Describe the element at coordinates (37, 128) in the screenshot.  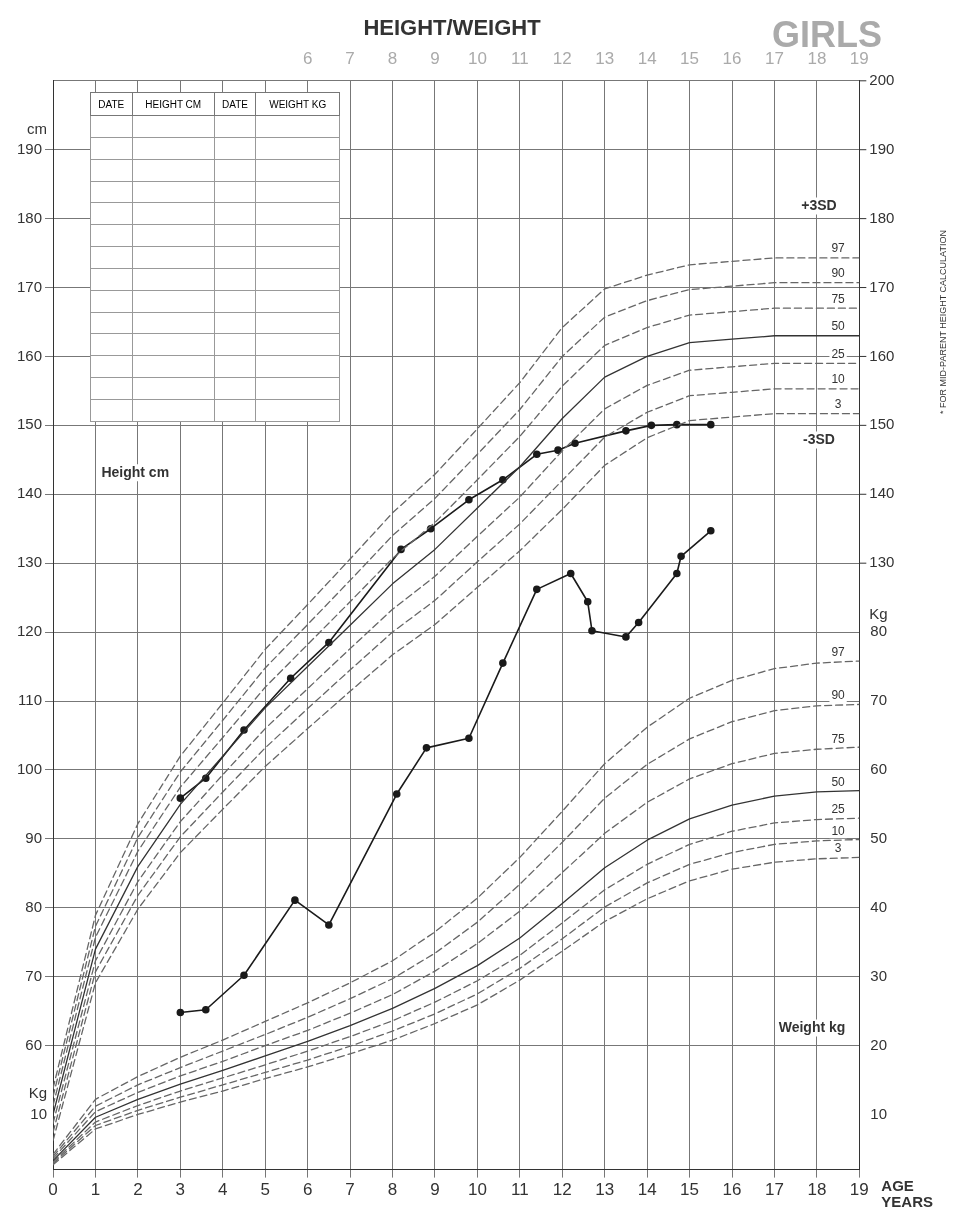
I see `y-axis-title: cm` at that location.